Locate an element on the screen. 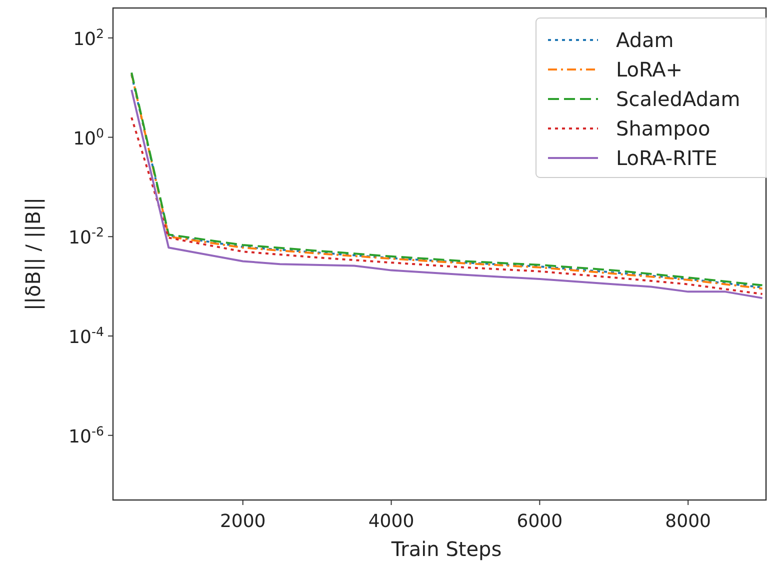 The height and width of the screenshot is (564, 767). legend-label: LoRA+ is located at coordinates (649, 70).